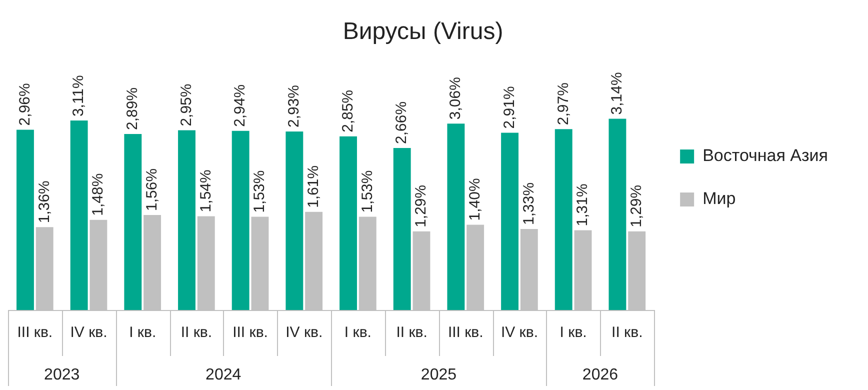 The image size is (868, 390). I want to click on data-label: 1,40%, so click(475, 199).